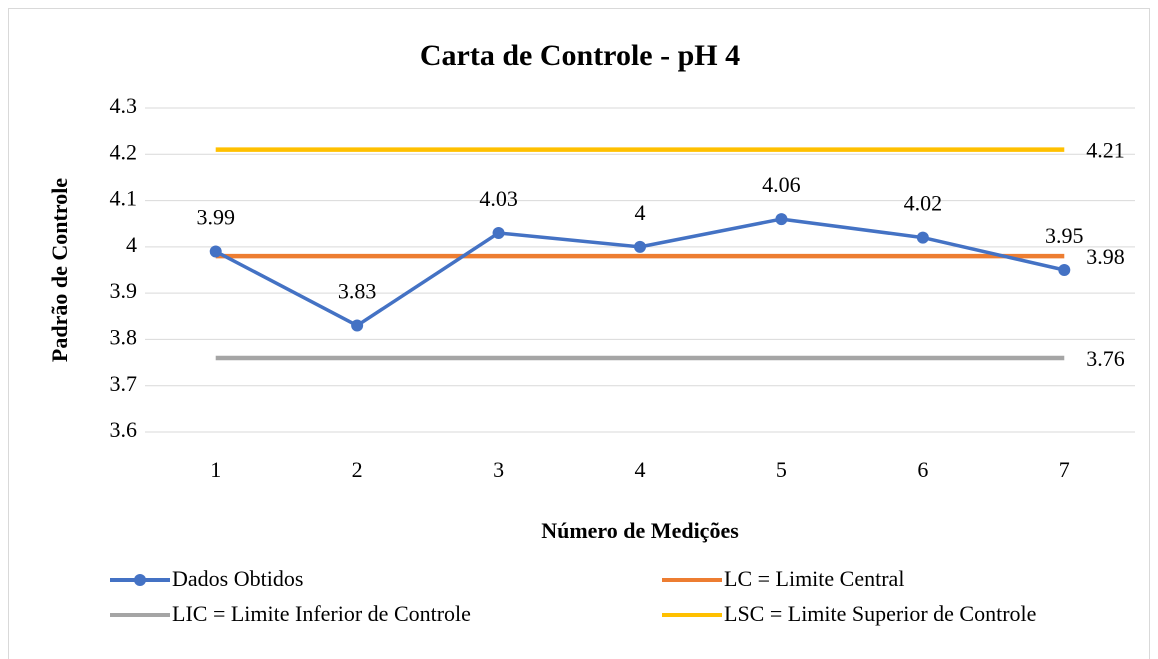  I want to click on data-label: 3.98, so click(1105, 256).